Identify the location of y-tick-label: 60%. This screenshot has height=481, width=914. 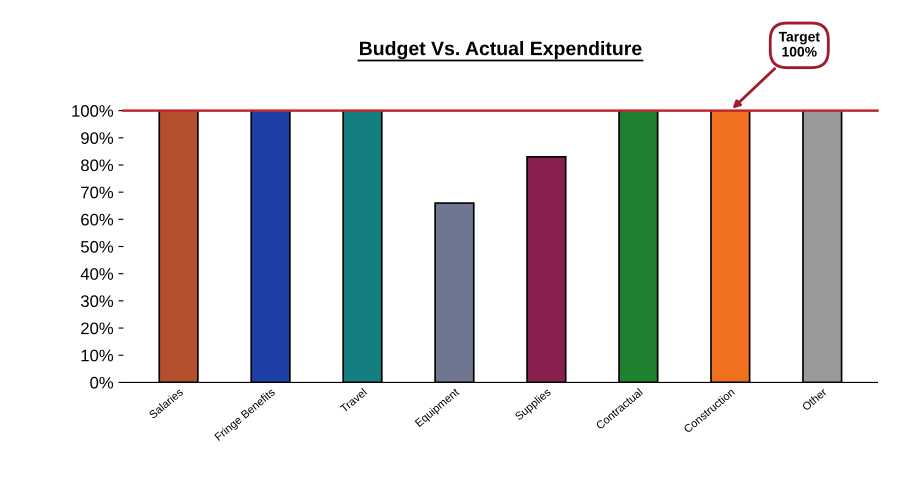
(97, 220).